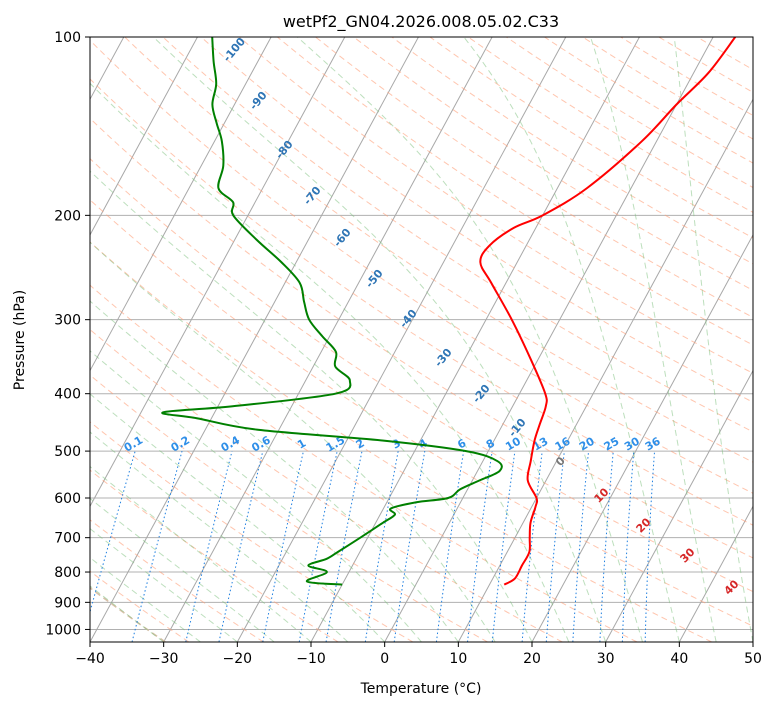  Describe the element at coordinates (418, 654) in the screenshot. I see `x-axis-ticks: −40 −30 −20 −10 0 10 20 30 40 50` at that location.